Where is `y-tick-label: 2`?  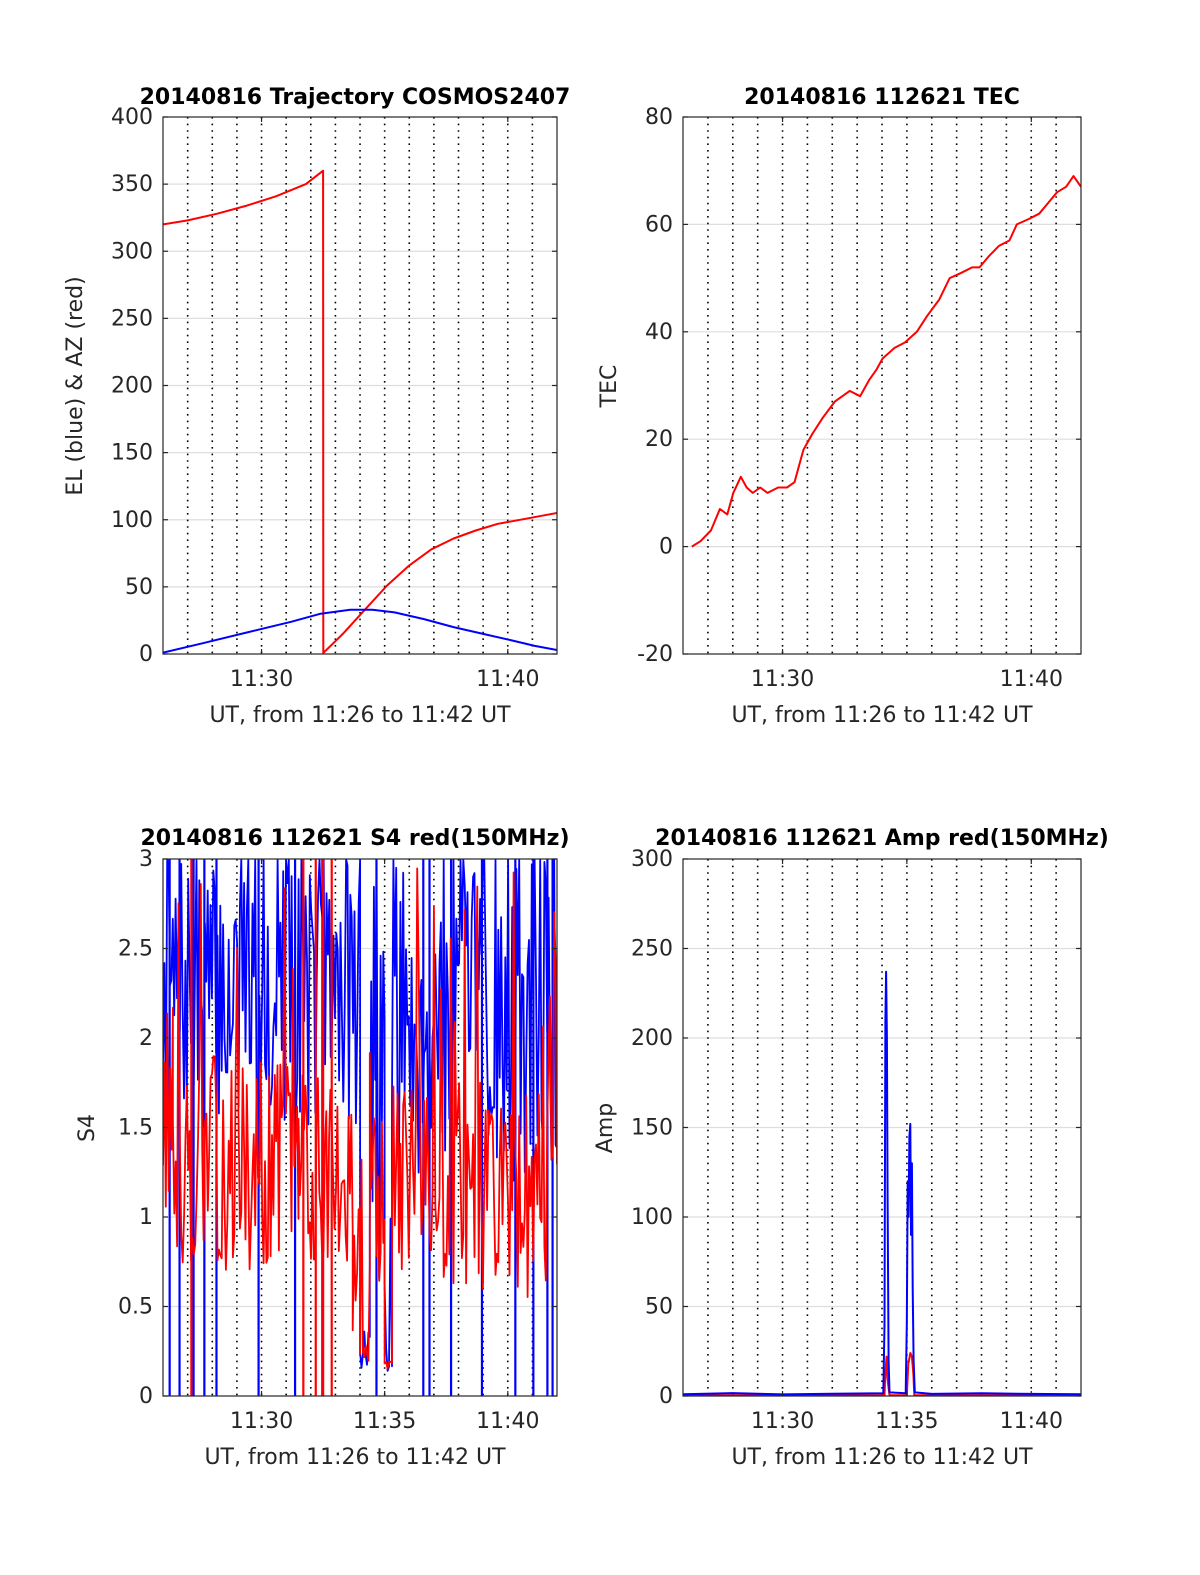
y-tick-label: 2 is located at coordinates (146, 1038).